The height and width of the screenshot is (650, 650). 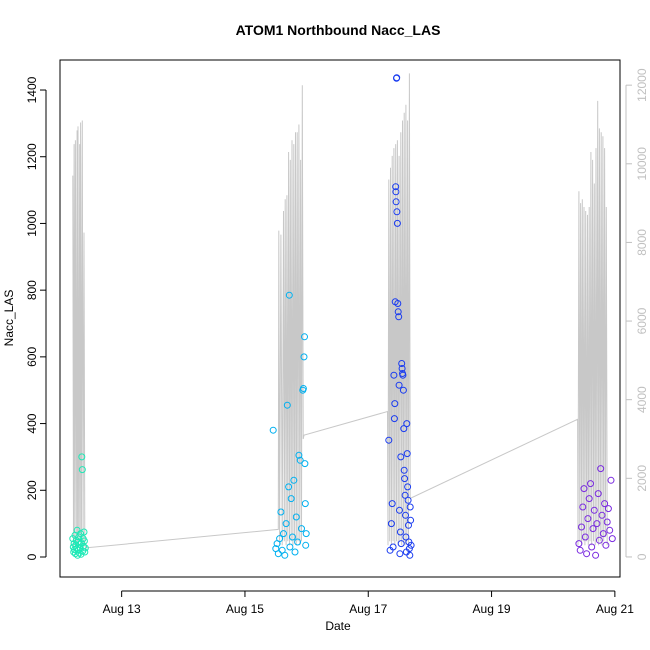 What do you see at coordinates (32, 423) in the screenshot?
I see `y-tick-label: 400` at bounding box center [32, 423].